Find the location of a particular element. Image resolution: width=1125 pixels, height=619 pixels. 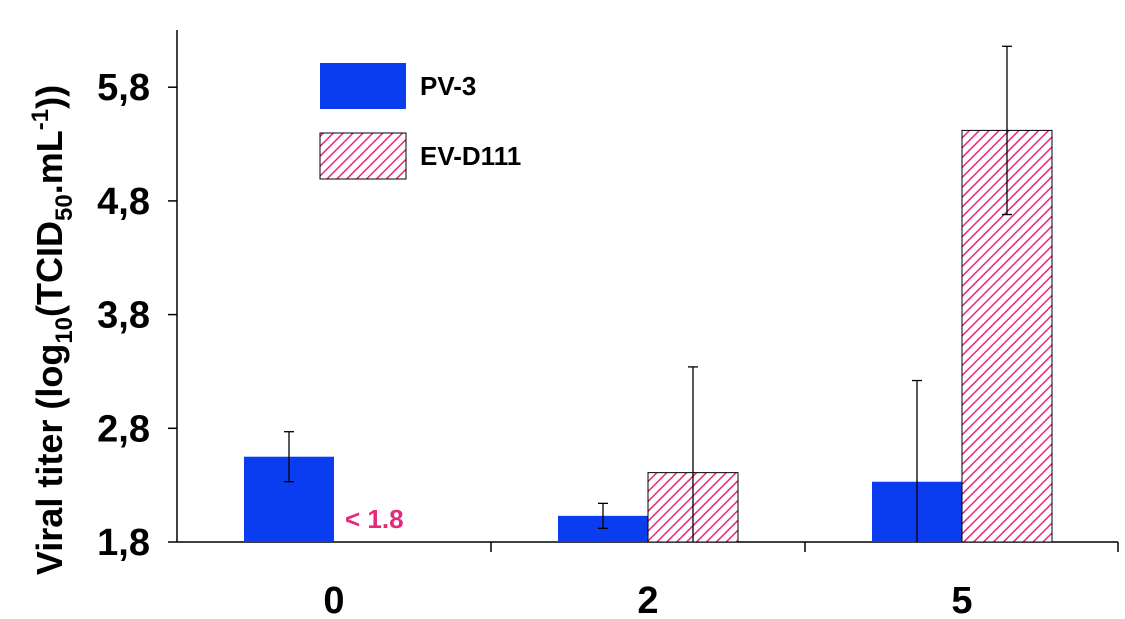

x-tick-label: 5 is located at coordinates (961, 599).